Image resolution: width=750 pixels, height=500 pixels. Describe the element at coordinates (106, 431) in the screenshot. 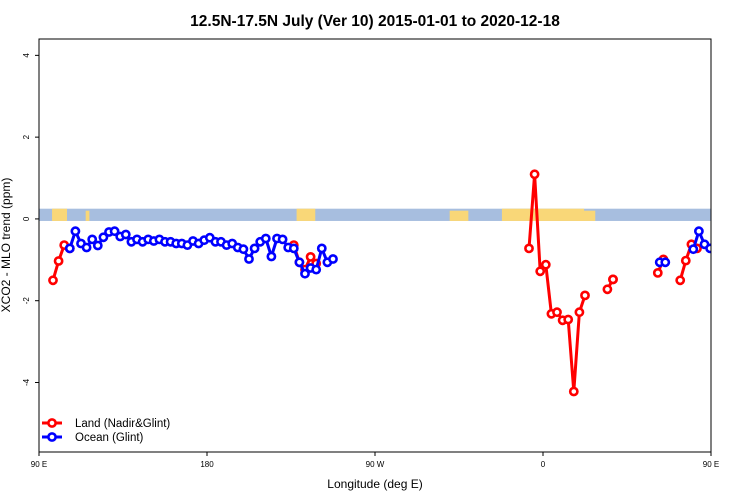

I see `legend: Land (Nadir&Glint) Ocean (Glint)` at that location.